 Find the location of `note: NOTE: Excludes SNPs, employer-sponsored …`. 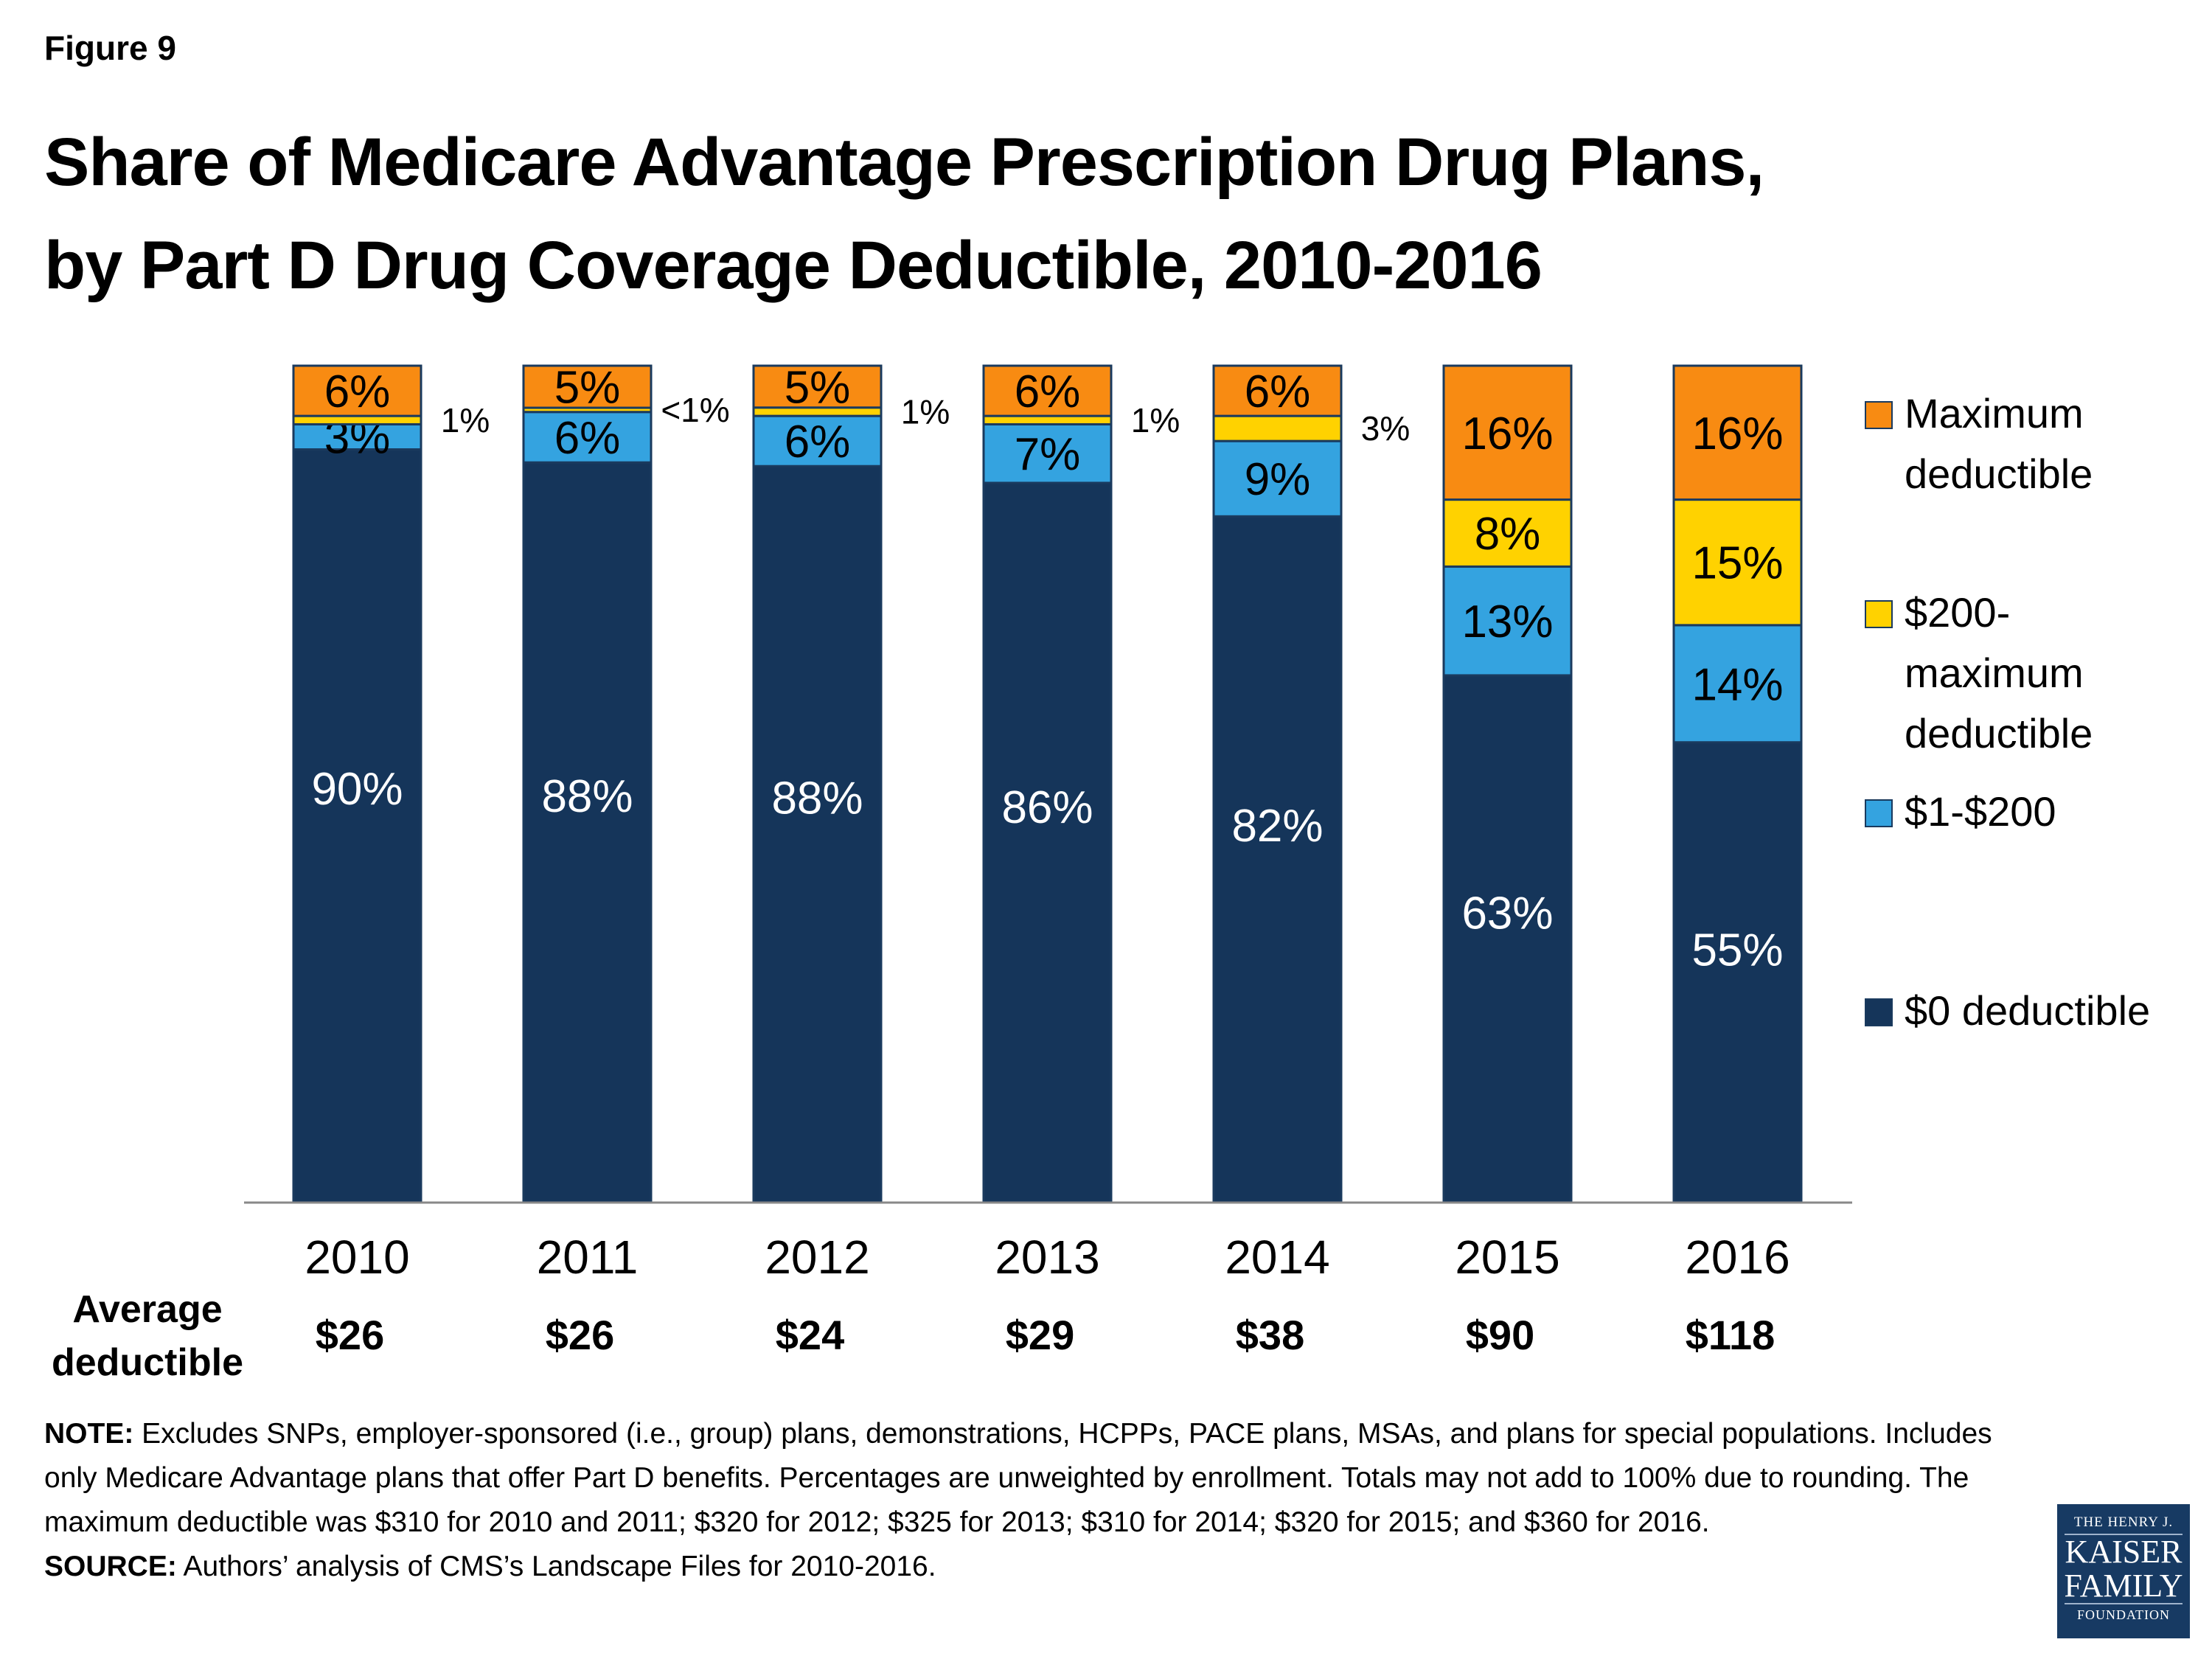

note: NOTE: Excludes SNPs, employer-sponsored … is located at coordinates (1032, 1478).